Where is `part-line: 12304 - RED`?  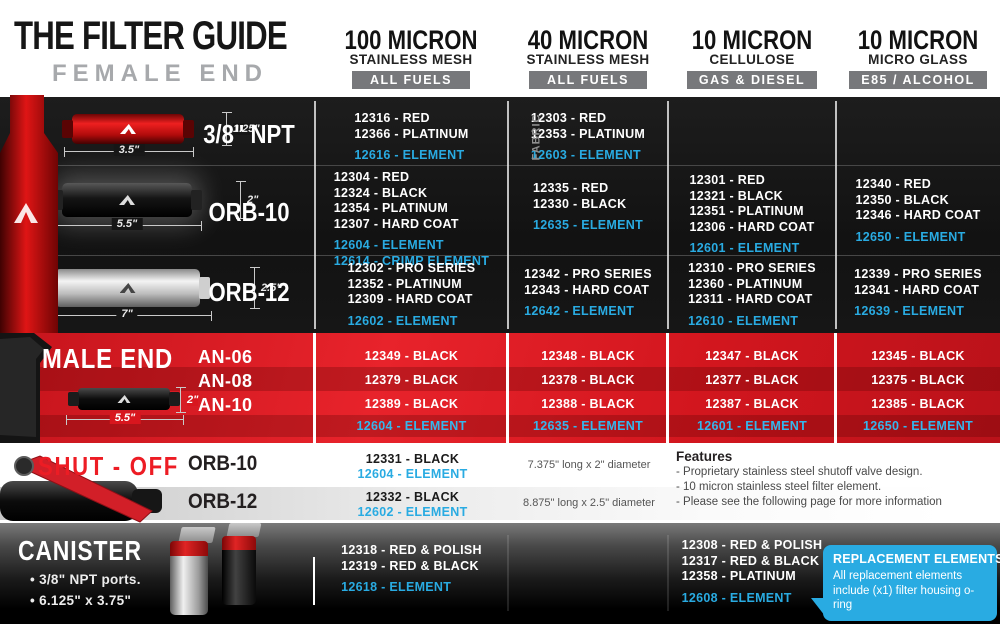 part-line: 12304 - RED is located at coordinates (371, 177).